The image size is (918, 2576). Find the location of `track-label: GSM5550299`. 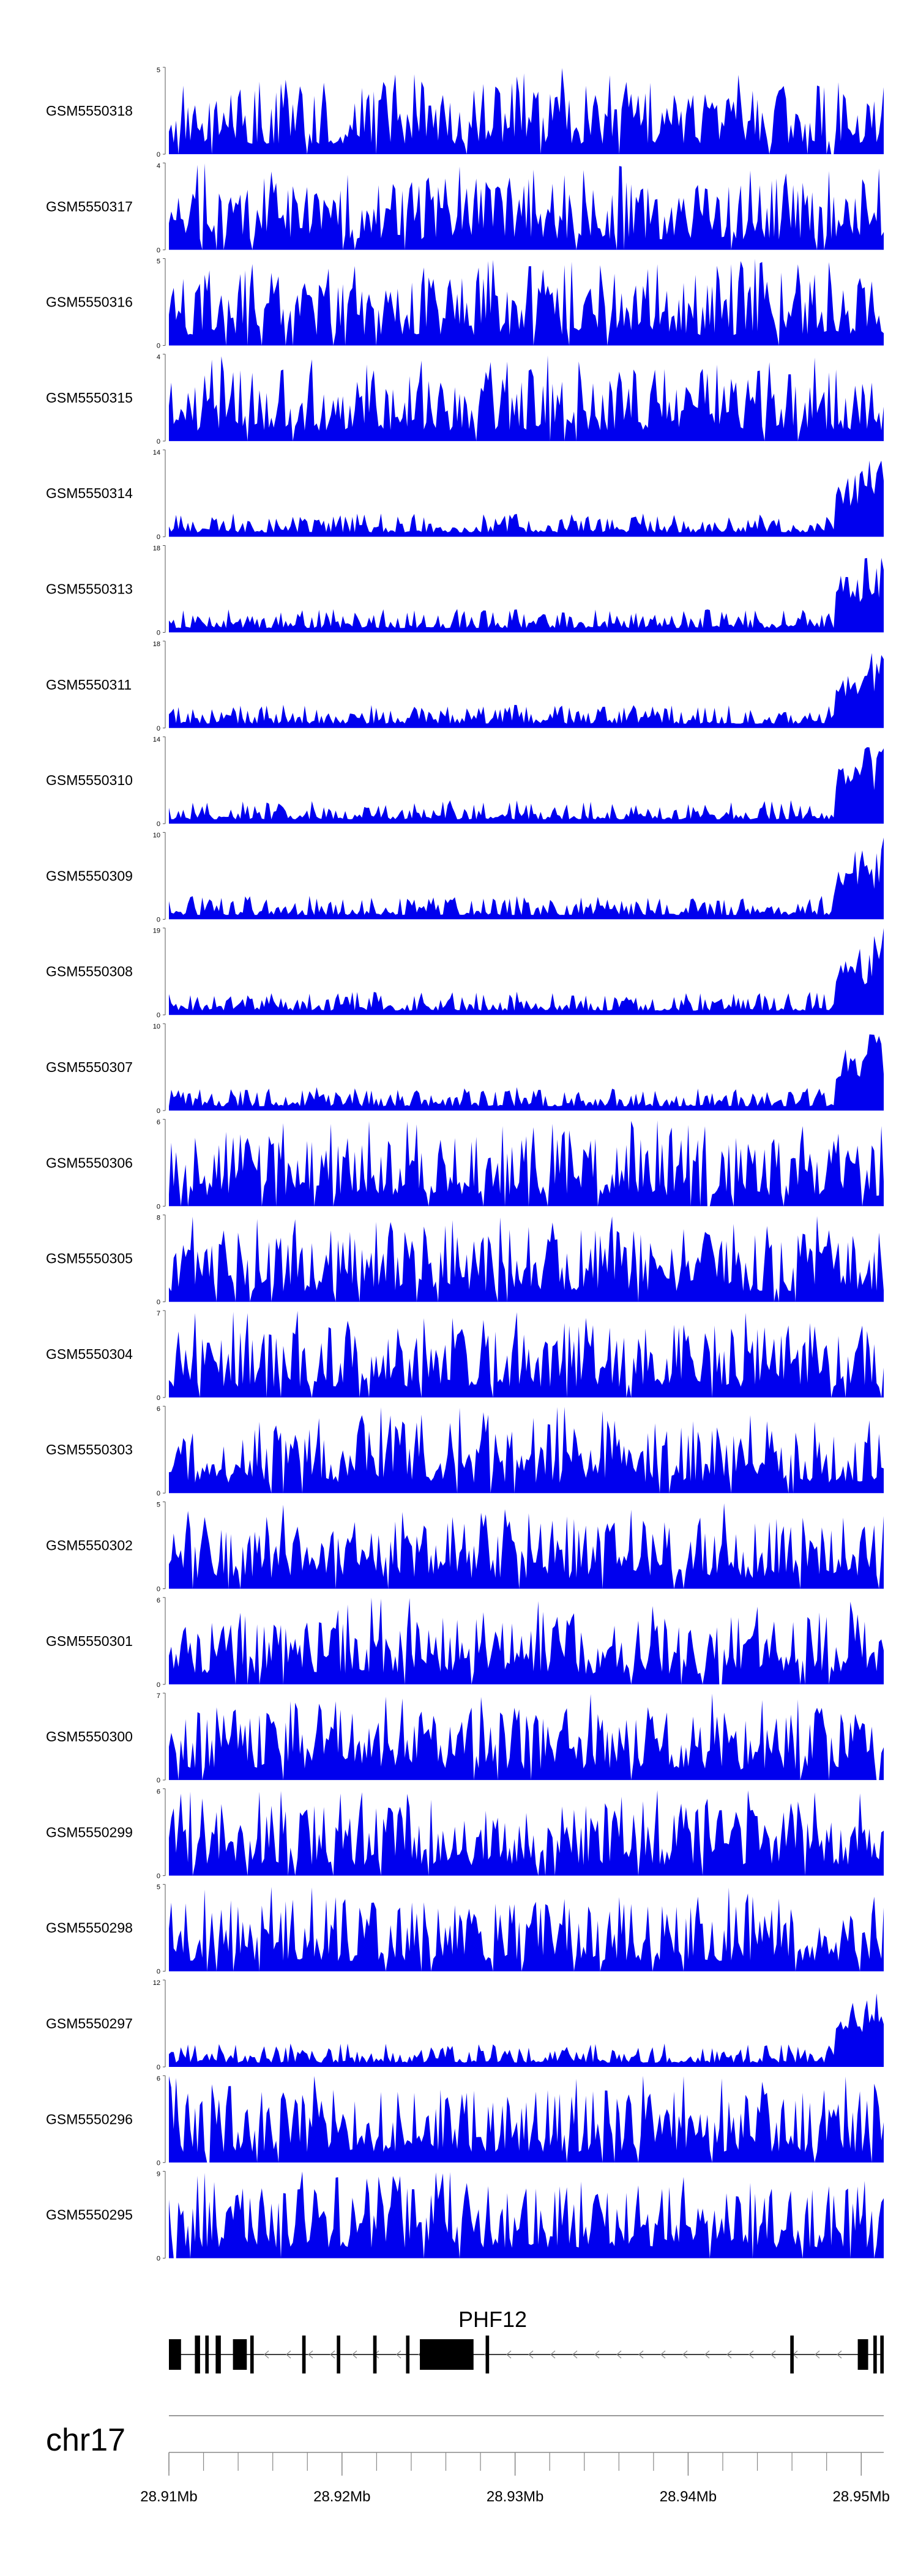

track-label: GSM5550299 is located at coordinates (89, 1832).